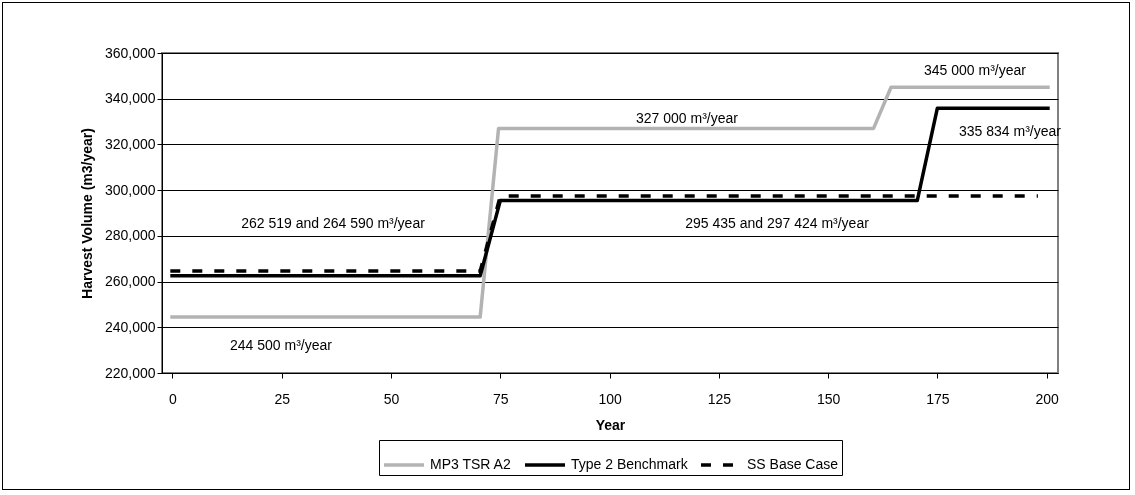 This screenshot has height=495, width=1135. I want to click on y-tick-label: 260,000, so click(130, 281).